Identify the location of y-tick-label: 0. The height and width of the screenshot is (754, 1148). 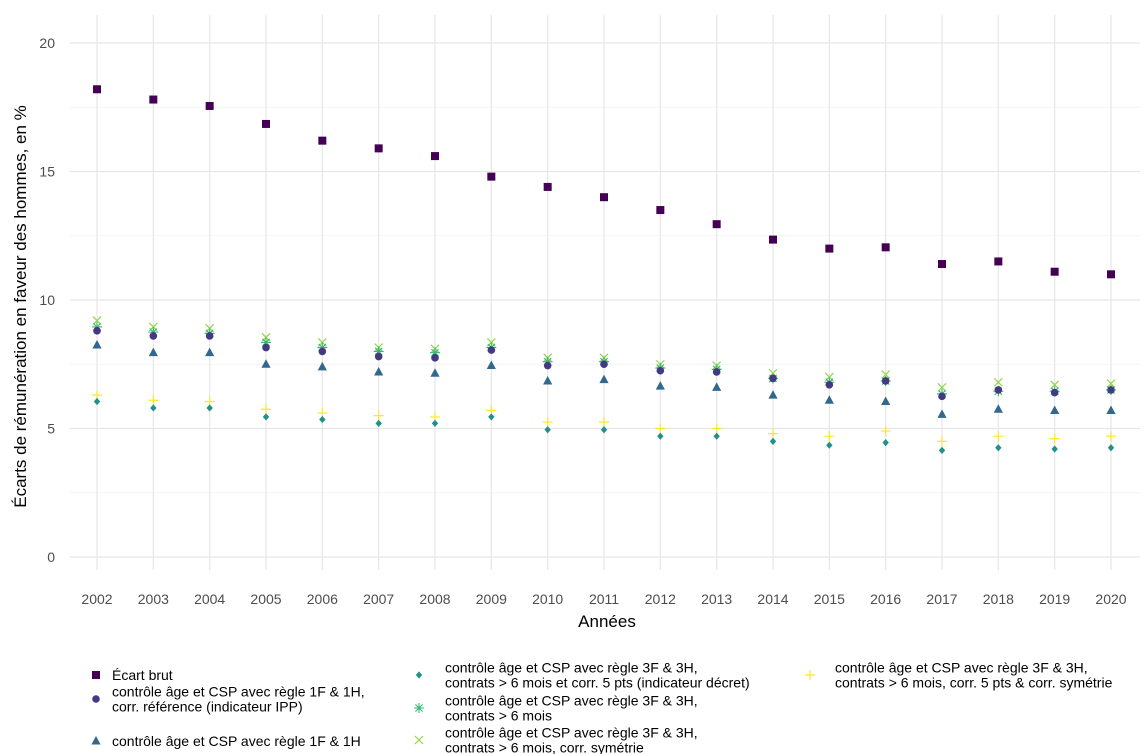
(51, 557).